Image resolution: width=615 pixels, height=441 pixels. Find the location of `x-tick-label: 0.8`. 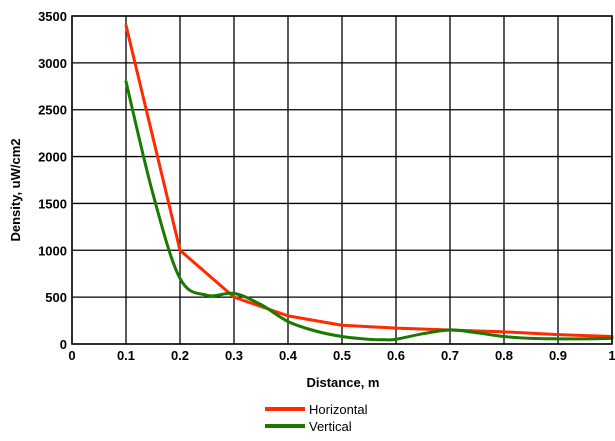

x-tick-label: 0.8 is located at coordinates (504, 355).